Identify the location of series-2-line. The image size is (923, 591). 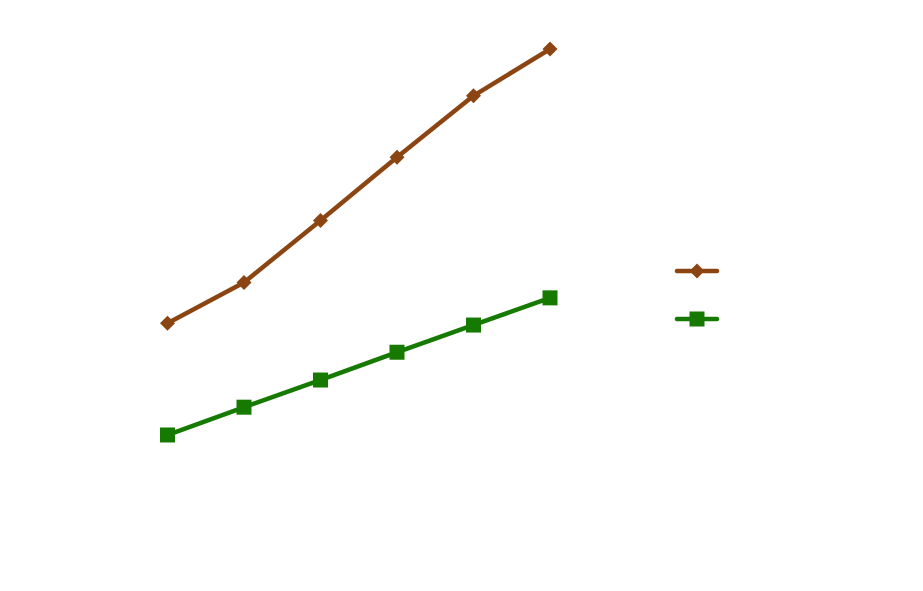
(359, 366).